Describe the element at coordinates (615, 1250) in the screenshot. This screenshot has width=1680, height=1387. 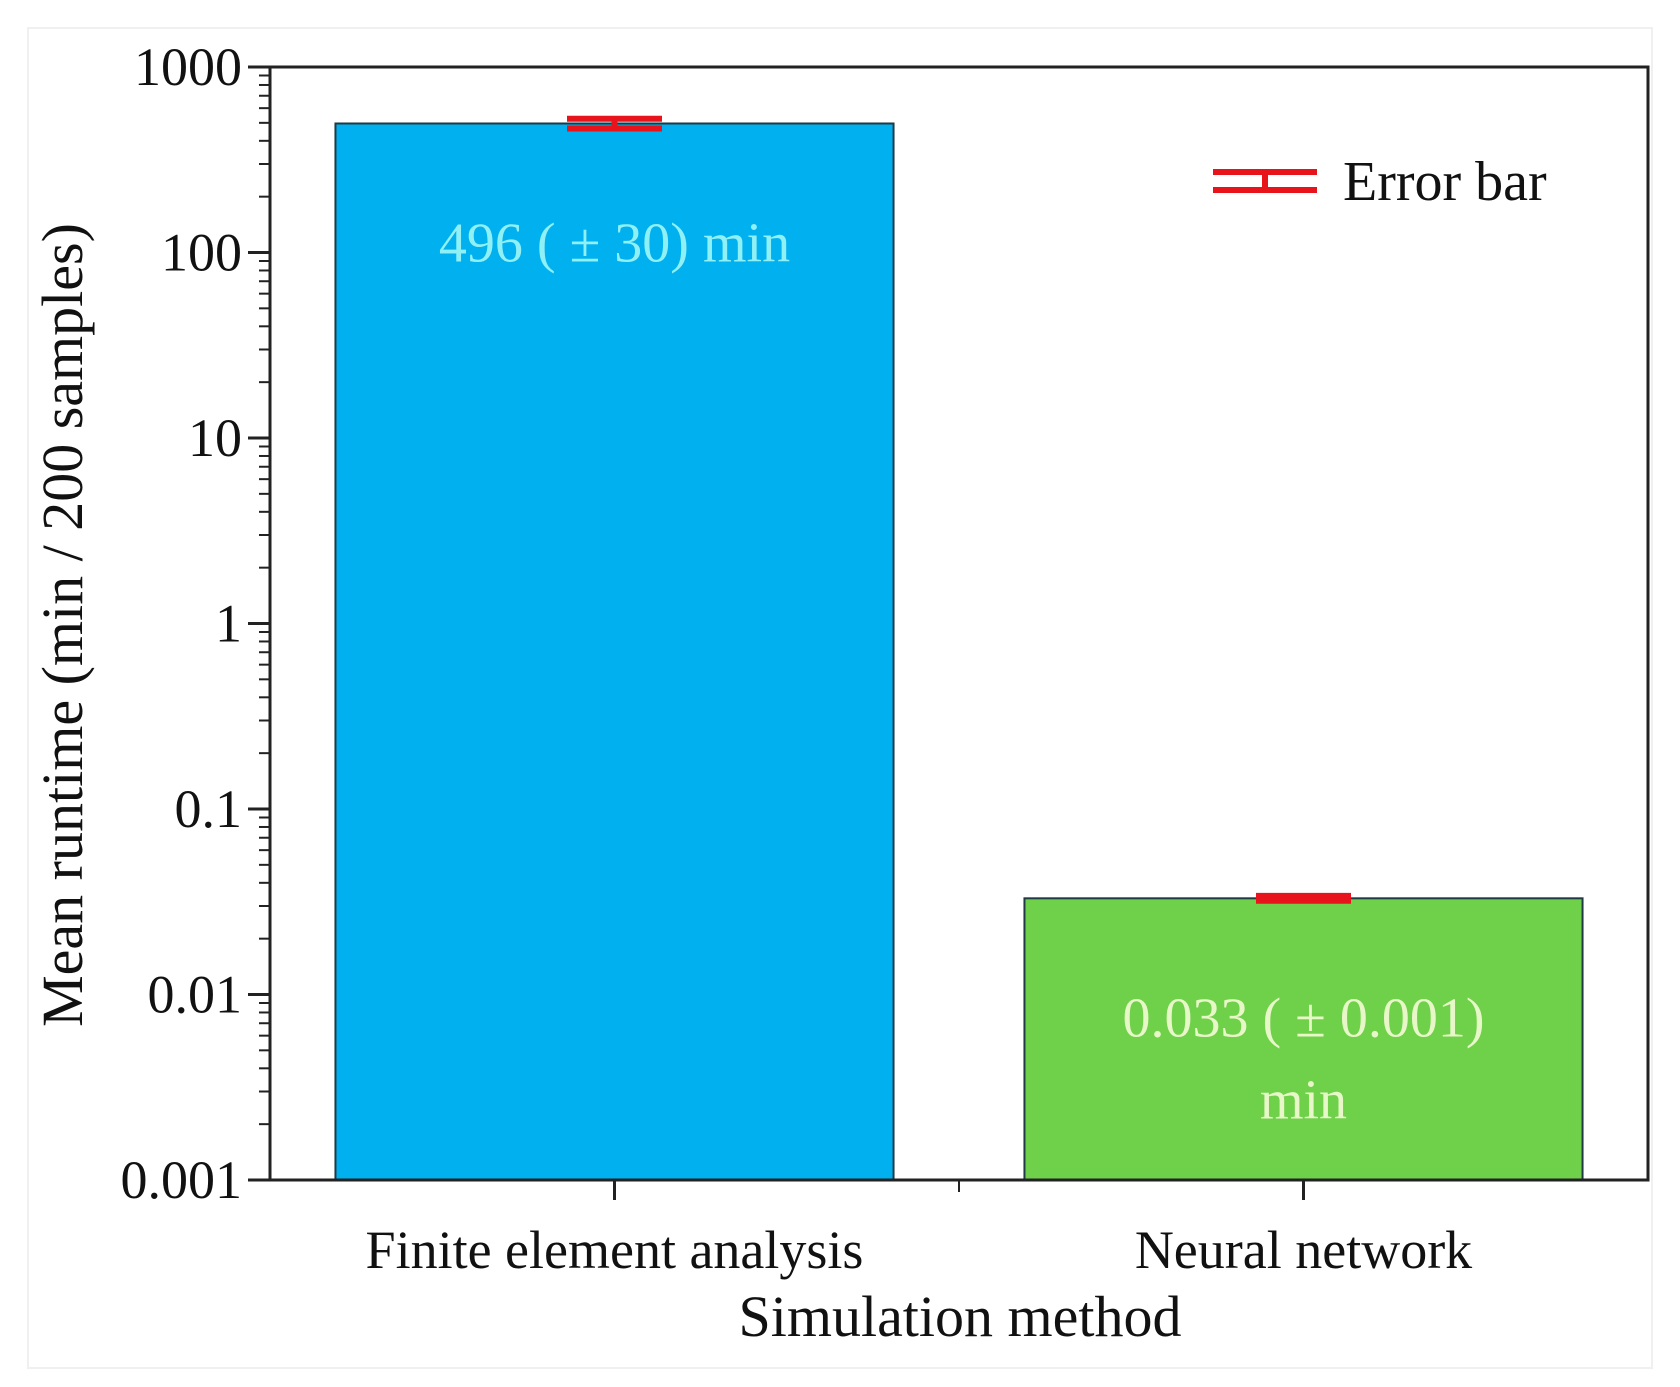
I see `x-tick-label-0: Finite element analysis` at that location.